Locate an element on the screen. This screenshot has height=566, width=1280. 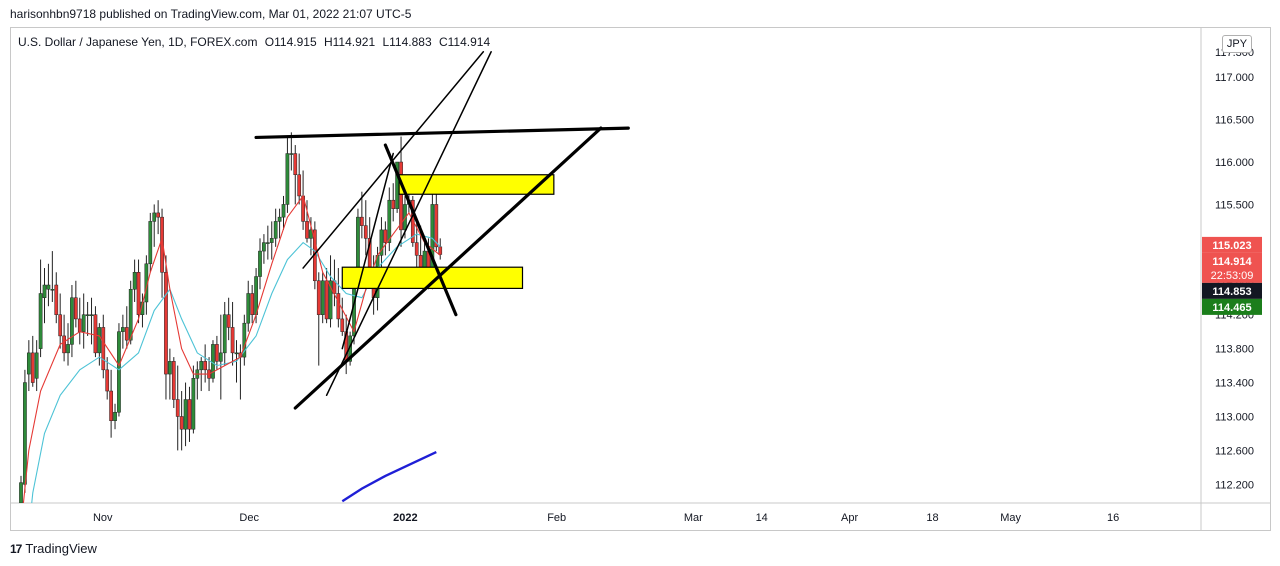
y-tick-label: 113.800 is located at coordinates (1234, 350).